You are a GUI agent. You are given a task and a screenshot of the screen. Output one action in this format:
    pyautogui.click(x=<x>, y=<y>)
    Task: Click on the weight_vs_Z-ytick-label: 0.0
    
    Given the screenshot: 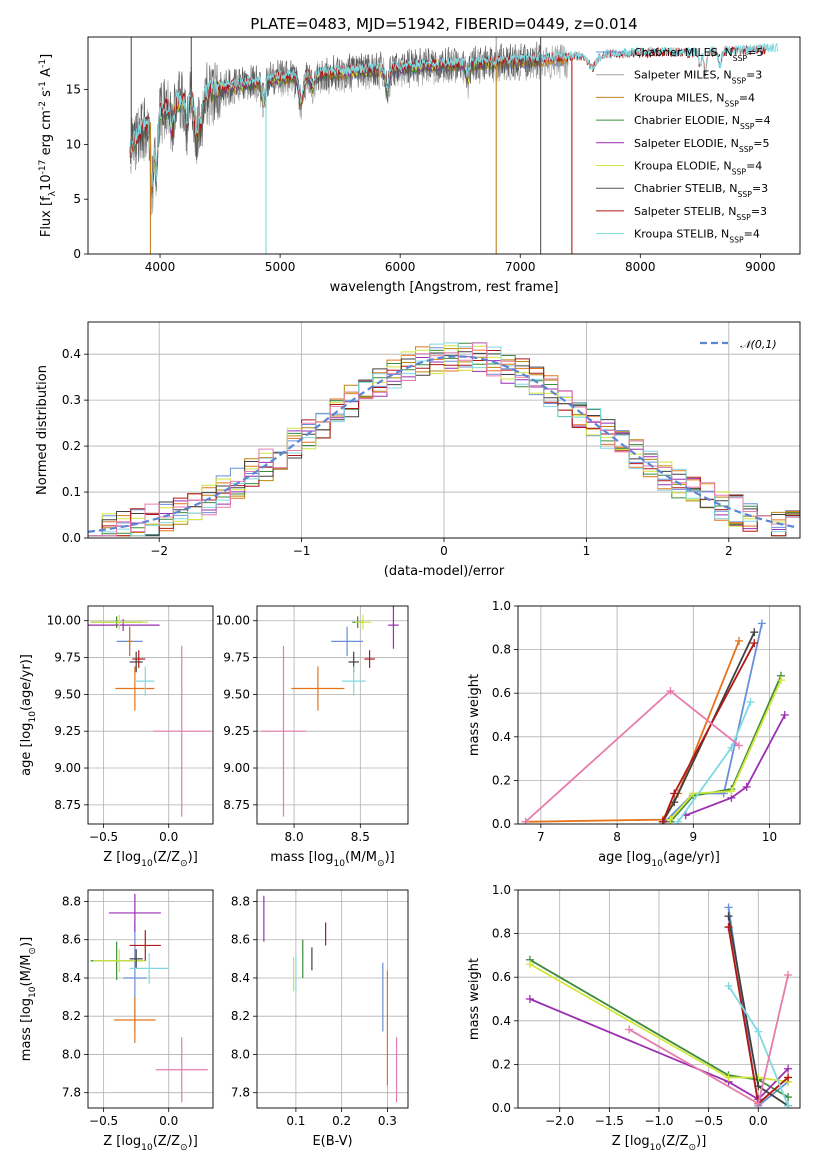 What is the action you would take?
    pyautogui.click(x=501, y=1108)
    